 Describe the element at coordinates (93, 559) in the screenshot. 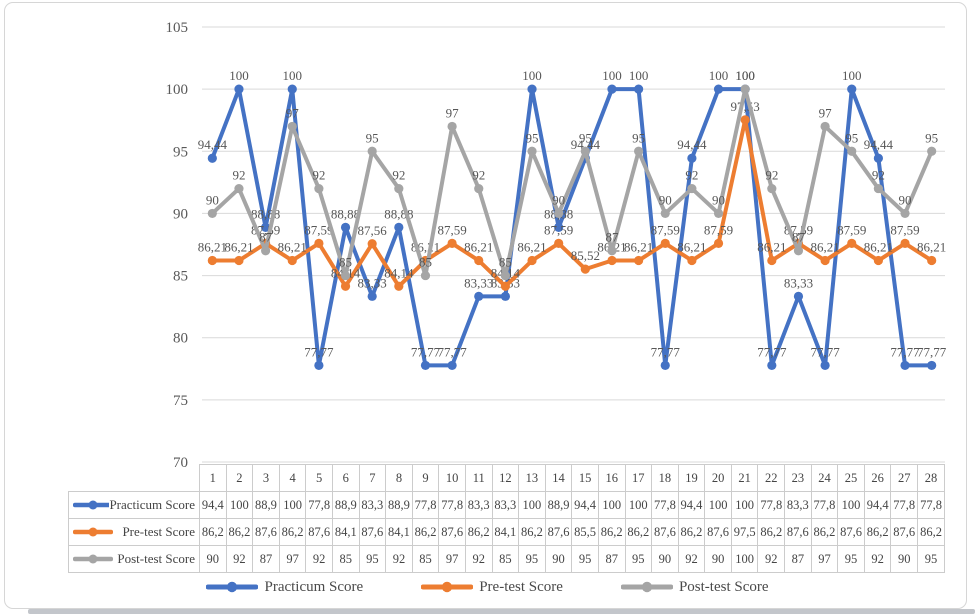

I see `legend-key-line-icon` at that location.